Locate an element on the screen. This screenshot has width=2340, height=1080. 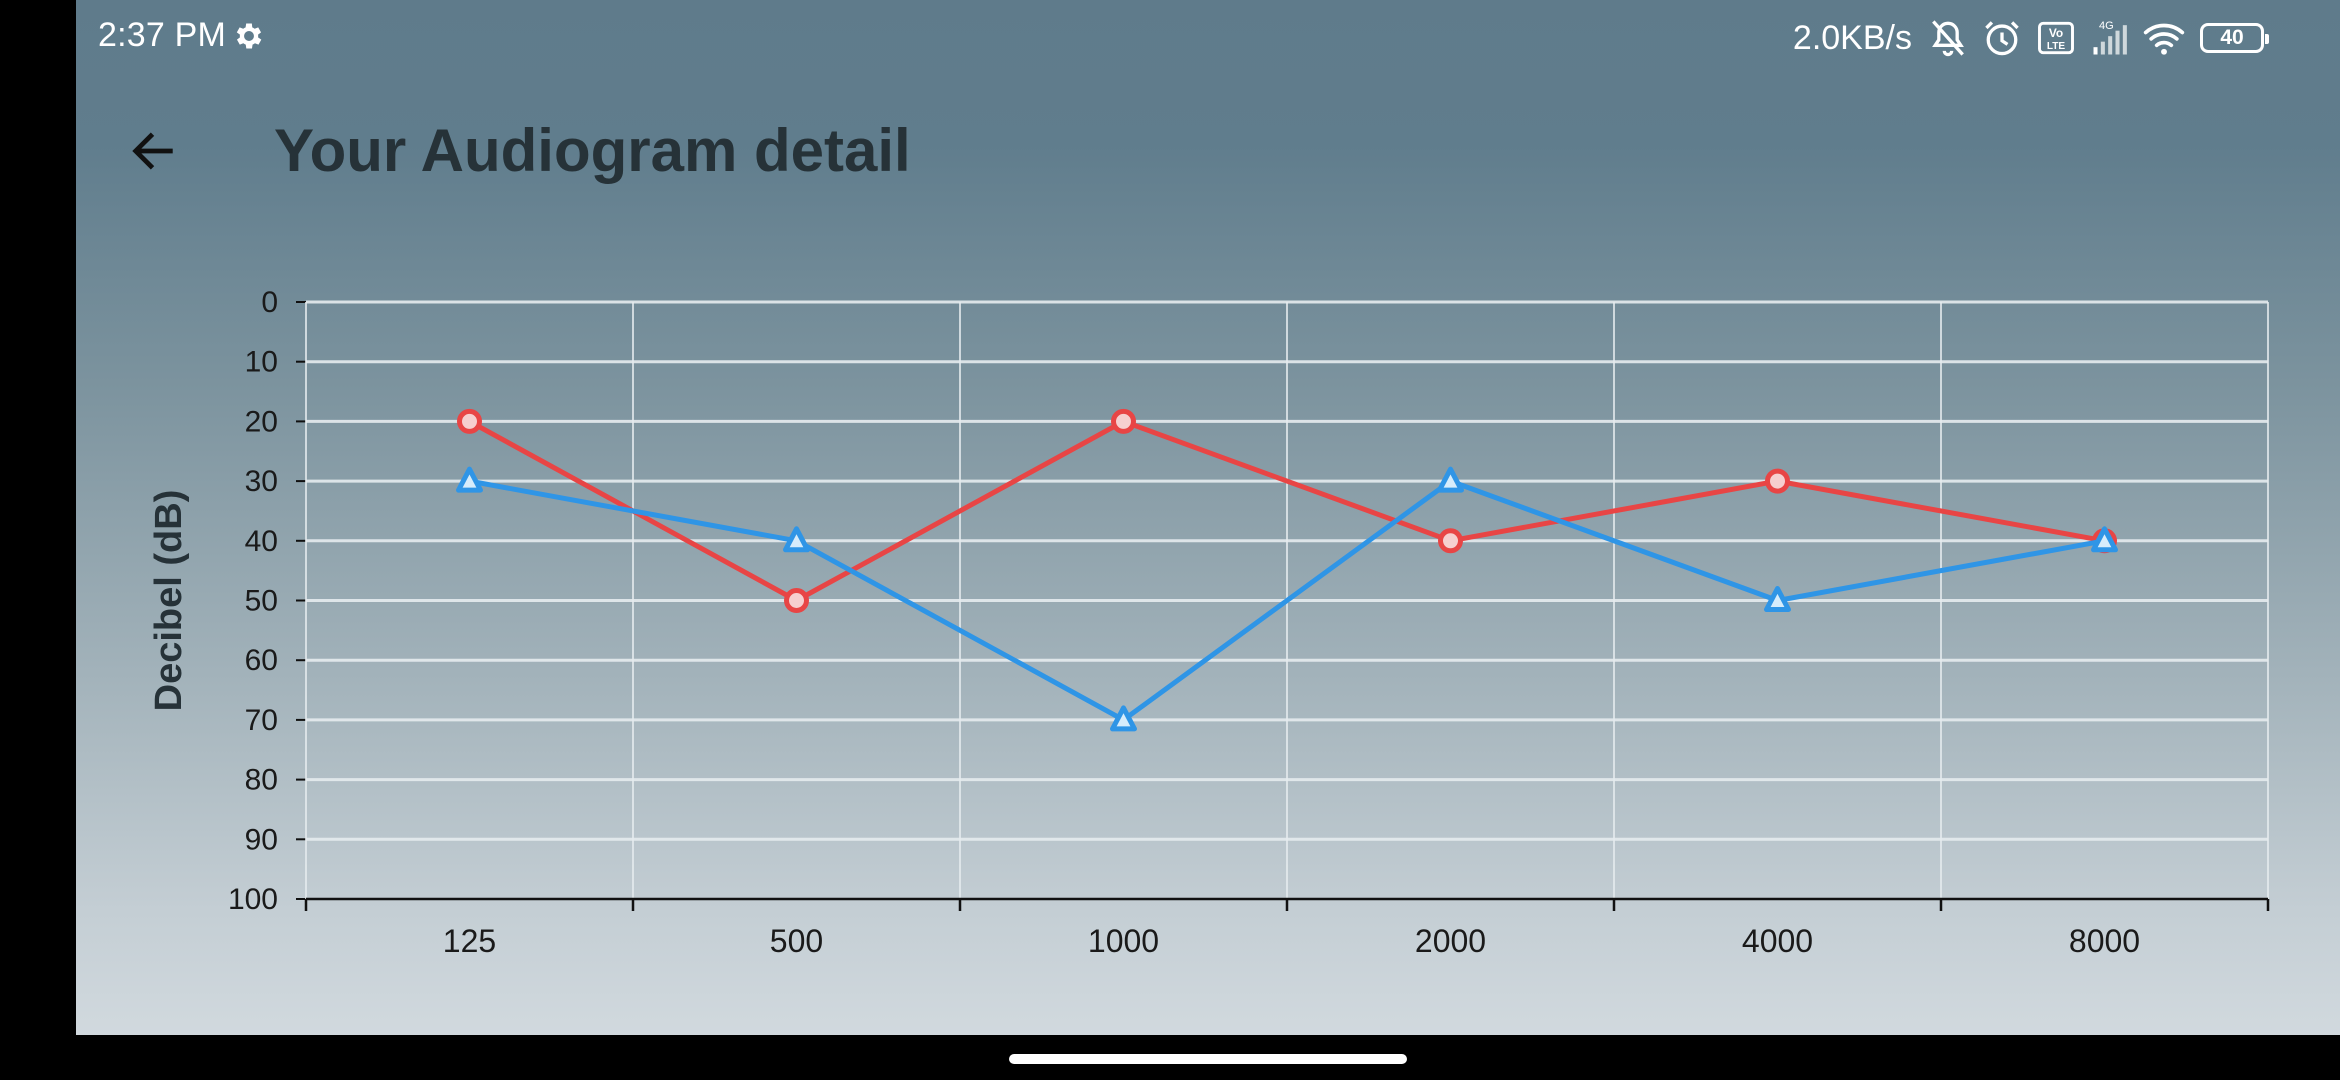
y-tick-label: 70 is located at coordinates (261, 720).